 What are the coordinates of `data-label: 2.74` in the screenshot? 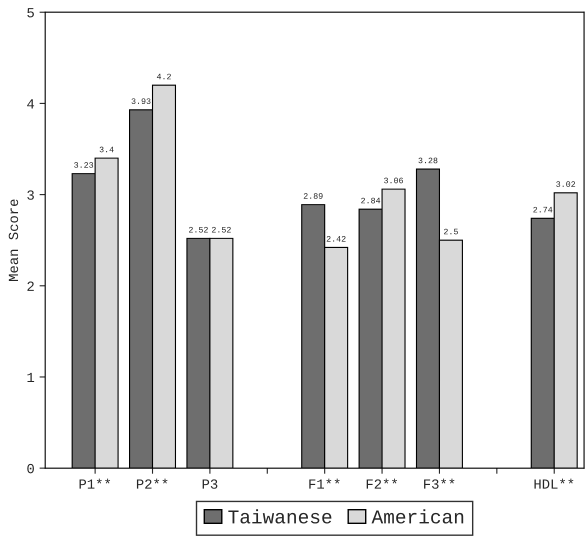 It's located at (542, 209).